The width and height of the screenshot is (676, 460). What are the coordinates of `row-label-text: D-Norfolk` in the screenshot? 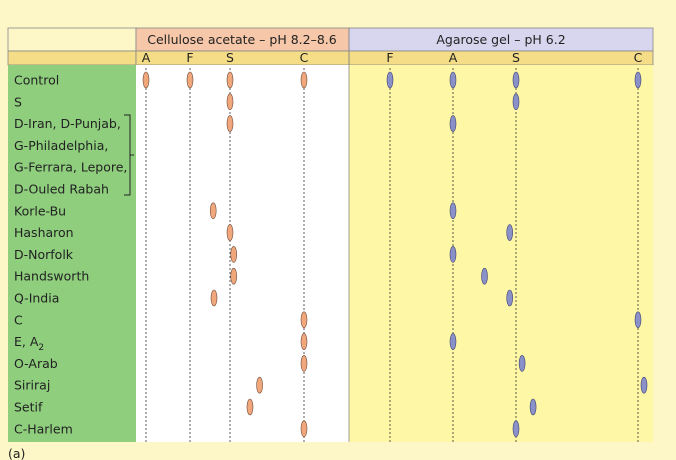 It's located at (44, 254).